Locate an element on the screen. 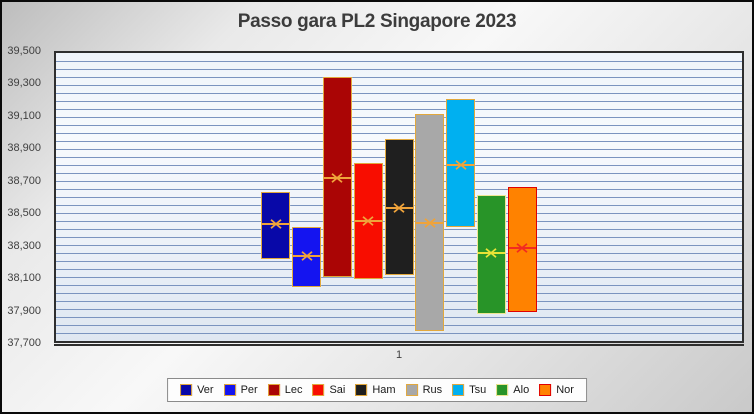 The height and width of the screenshot is (414, 754). legend-item-ver: Ver is located at coordinates (197, 390).